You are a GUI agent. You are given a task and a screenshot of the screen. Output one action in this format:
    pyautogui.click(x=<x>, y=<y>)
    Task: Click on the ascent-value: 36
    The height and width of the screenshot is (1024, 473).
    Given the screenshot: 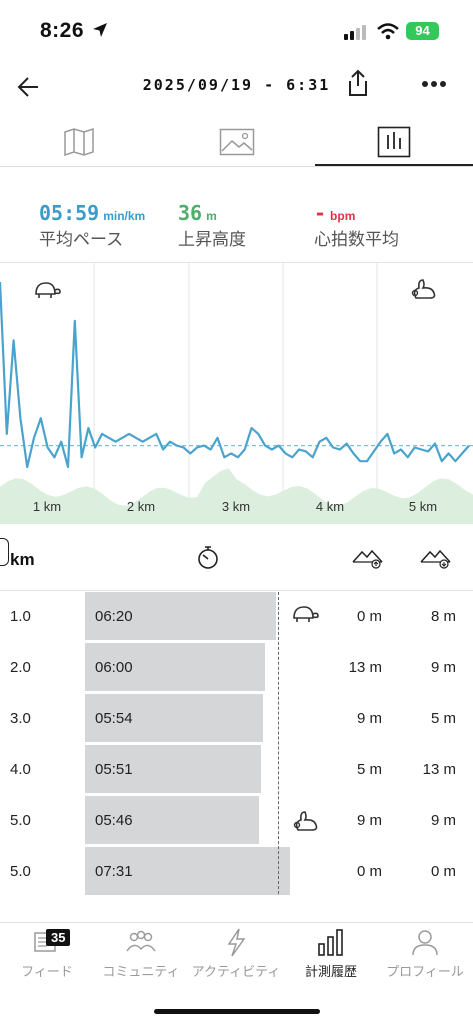 What is the action you would take?
    pyautogui.click(x=190, y=213)
    